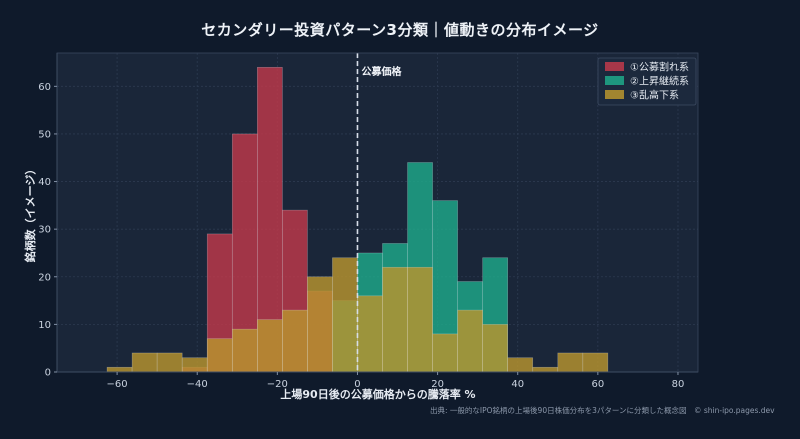 This screenshot has width=800, height=439. I want to click on y-tick-label: 20, so click(44, 277).